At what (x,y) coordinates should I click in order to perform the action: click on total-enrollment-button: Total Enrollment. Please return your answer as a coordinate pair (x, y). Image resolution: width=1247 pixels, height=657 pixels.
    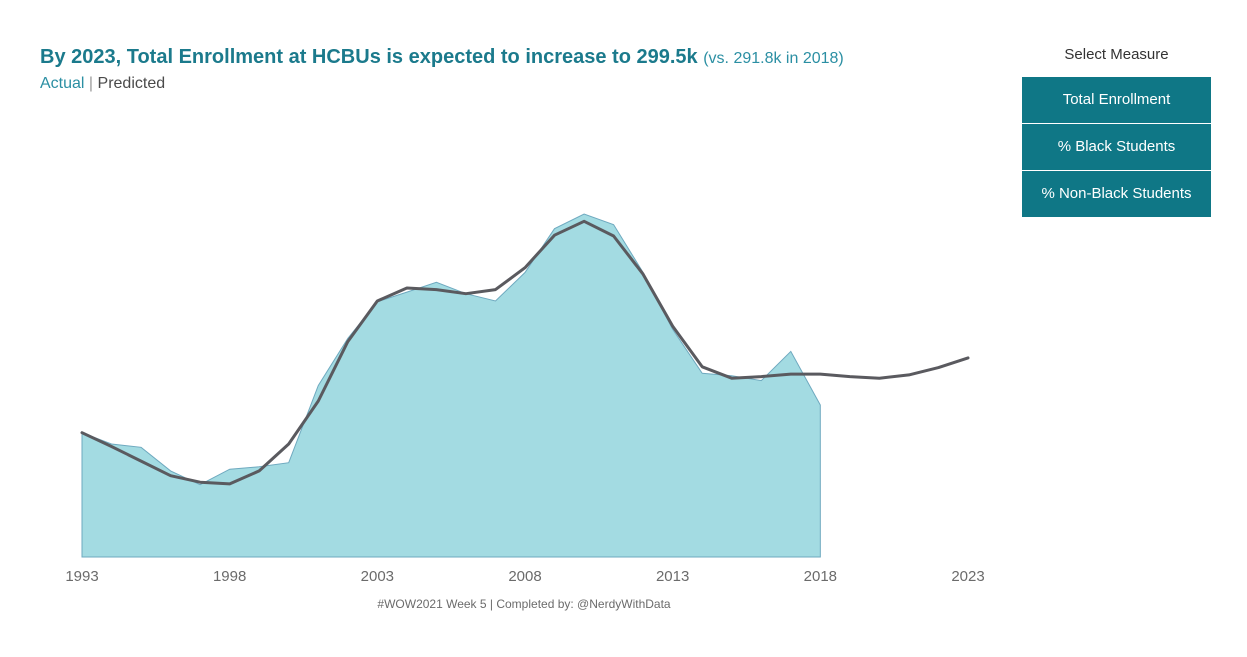
    Looking at the image, I should click on (1116, 100).